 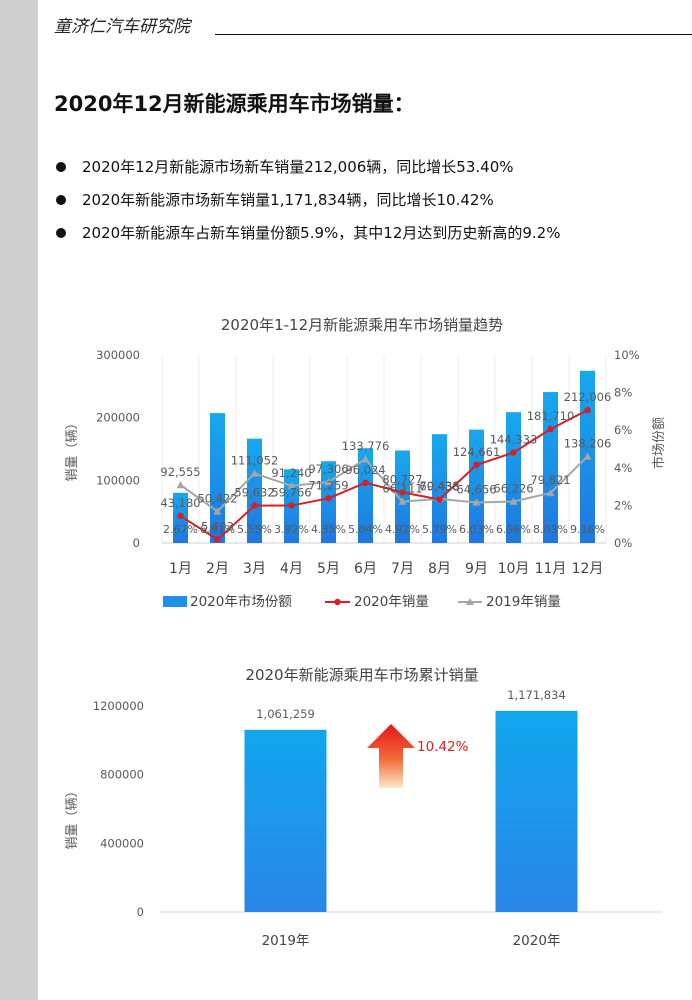 I want to click on y2-tick-label: 4%, so click(x=623, y=468).